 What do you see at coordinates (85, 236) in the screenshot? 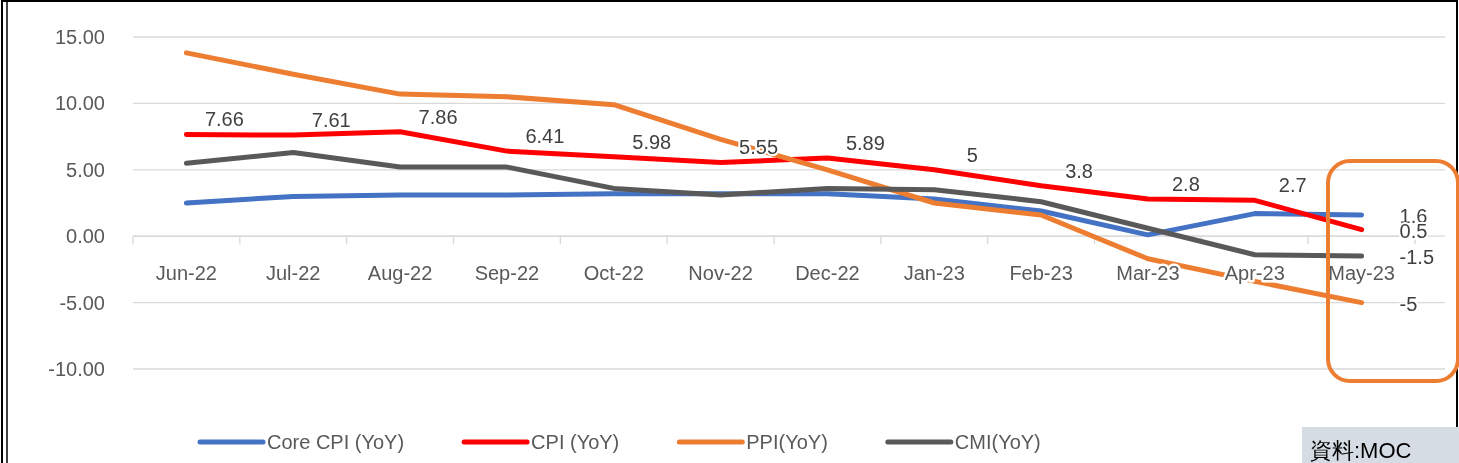
I see `y-tick-label: 0.00` at bounding box center [85, 236].